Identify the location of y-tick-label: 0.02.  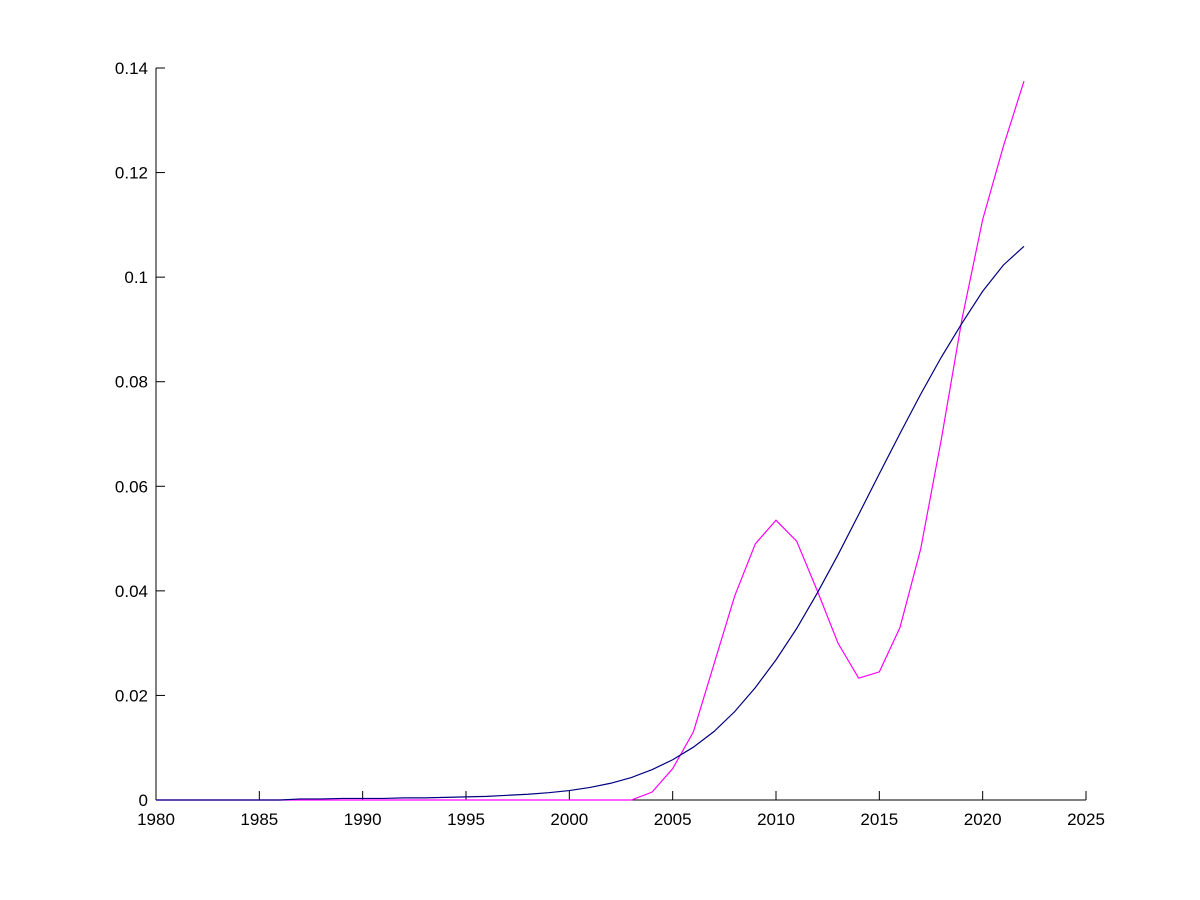
(131, 695).